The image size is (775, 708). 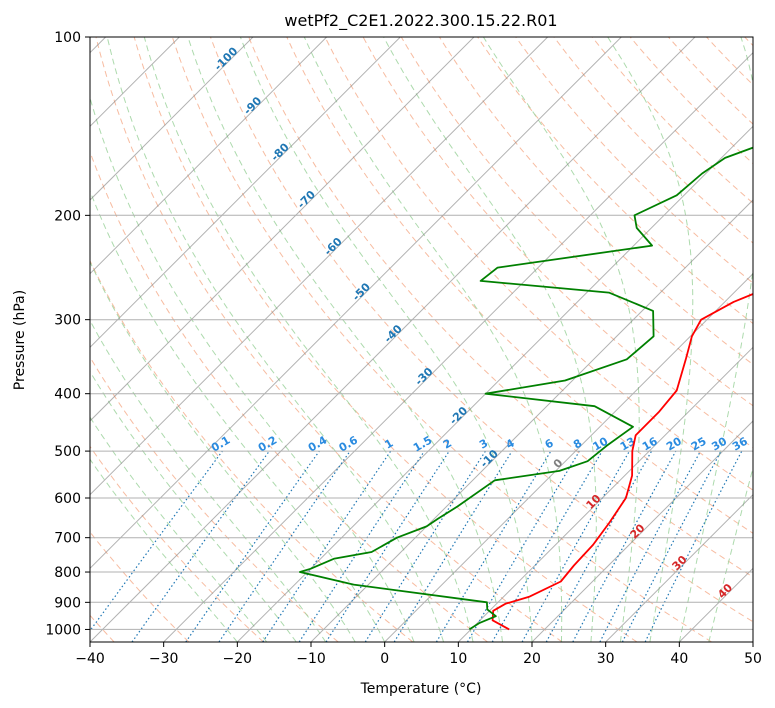 I want to click on x-tick-label: 40, so click(x=679, y=659).